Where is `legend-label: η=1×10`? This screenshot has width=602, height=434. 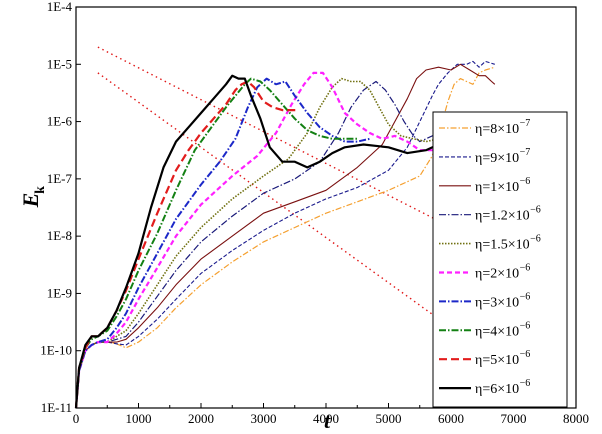 legend-label: η=1×10 is located at coordinates (497, 187).